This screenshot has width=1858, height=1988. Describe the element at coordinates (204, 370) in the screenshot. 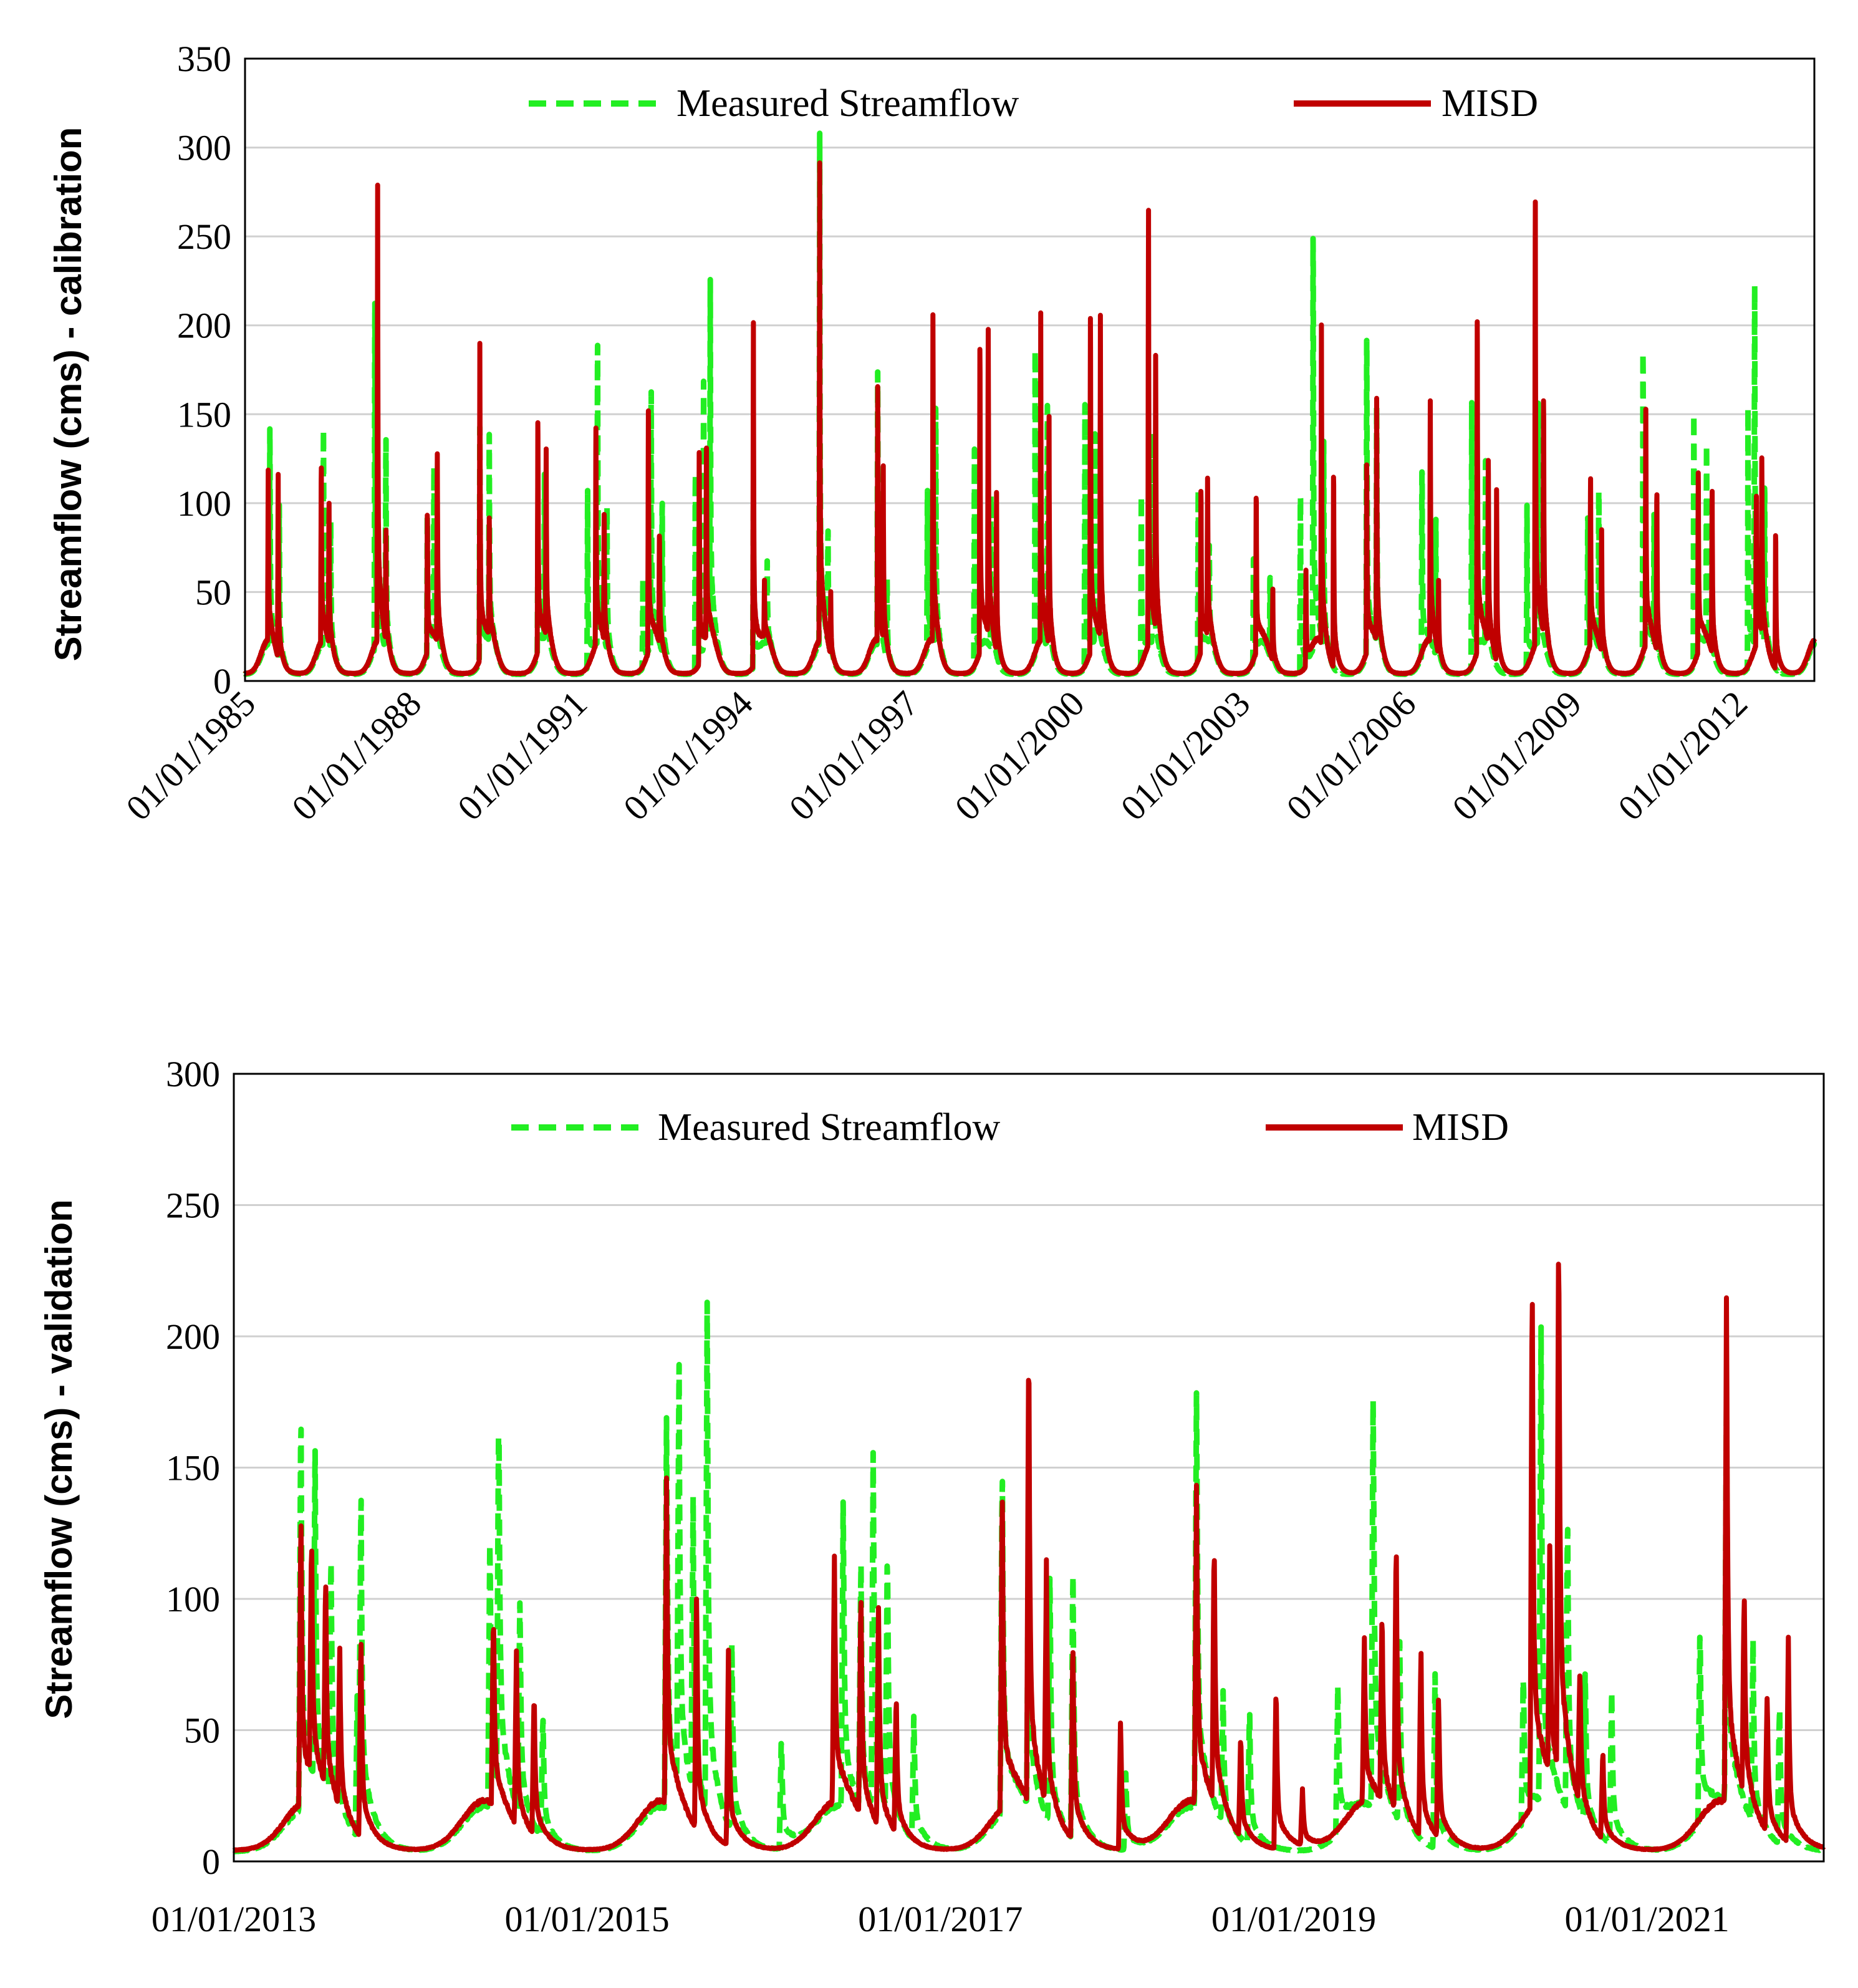

I see `y-axis-ticks: 0 50 100 150 200 250 300 350` at that location.